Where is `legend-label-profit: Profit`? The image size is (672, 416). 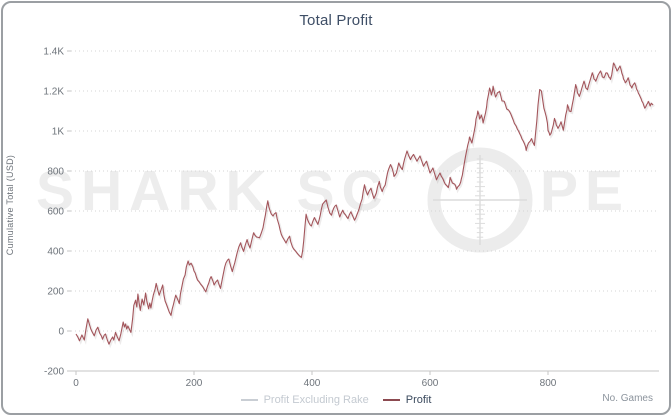 legend-label-profit: Profit is located at coordinates (418, 400).